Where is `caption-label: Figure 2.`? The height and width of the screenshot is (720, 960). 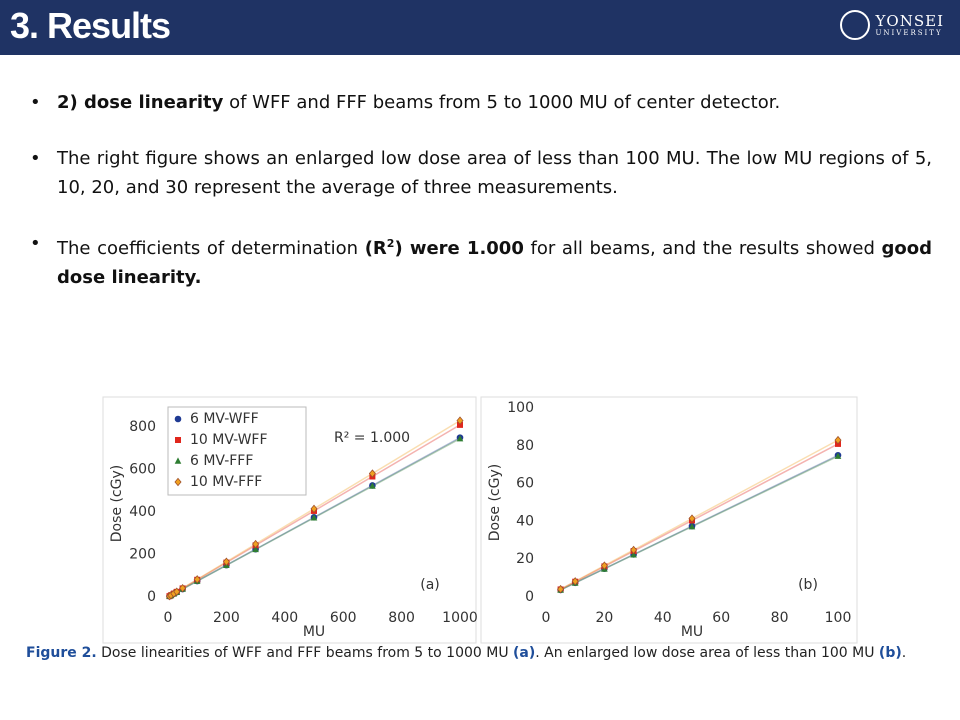 caption-label: Figure 2. is located at coordinates (61, 653).